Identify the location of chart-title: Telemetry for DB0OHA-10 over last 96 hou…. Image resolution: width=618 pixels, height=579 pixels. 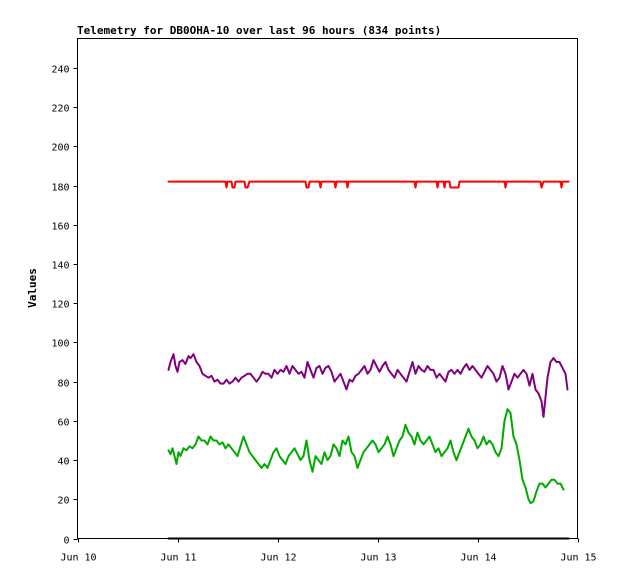
(259, 30).